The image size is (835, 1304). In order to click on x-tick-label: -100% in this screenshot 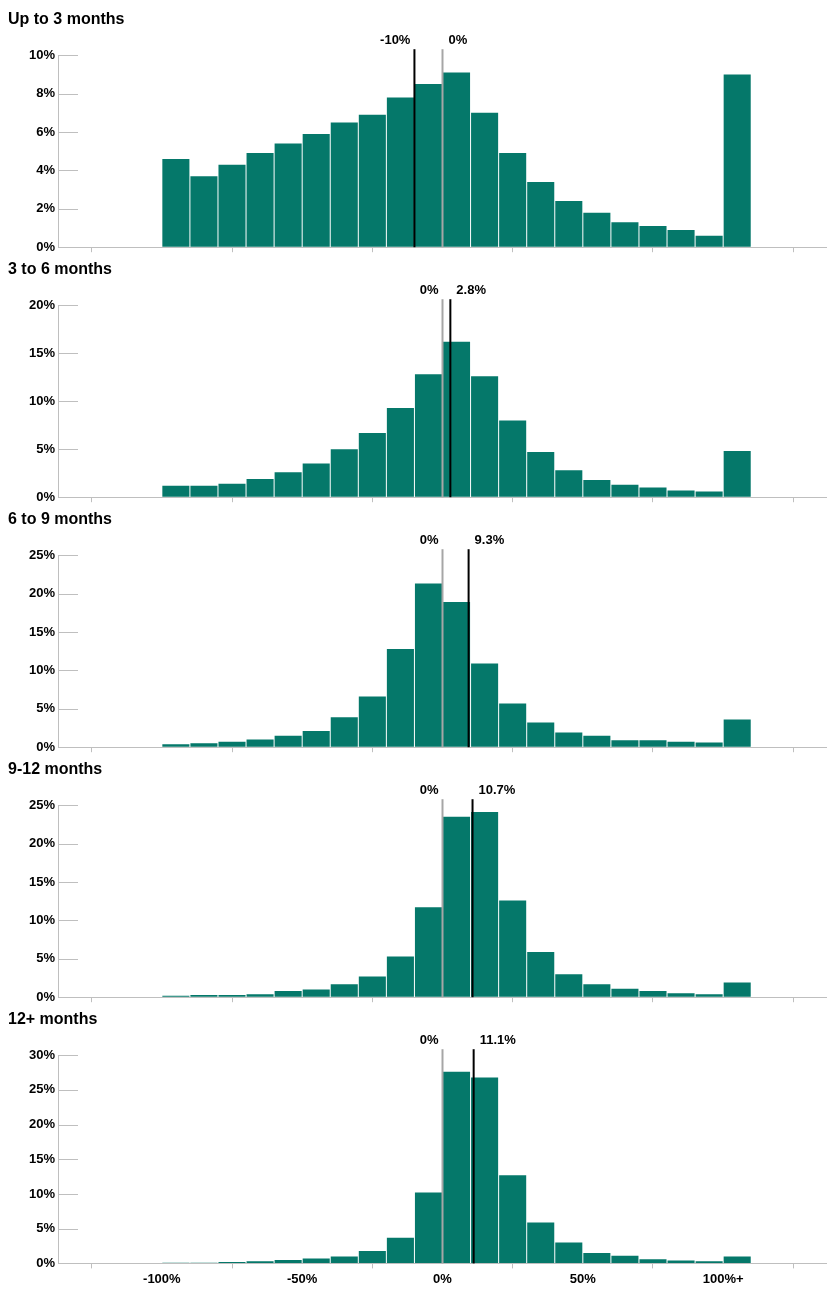, I will do `click(162, 1278)`.